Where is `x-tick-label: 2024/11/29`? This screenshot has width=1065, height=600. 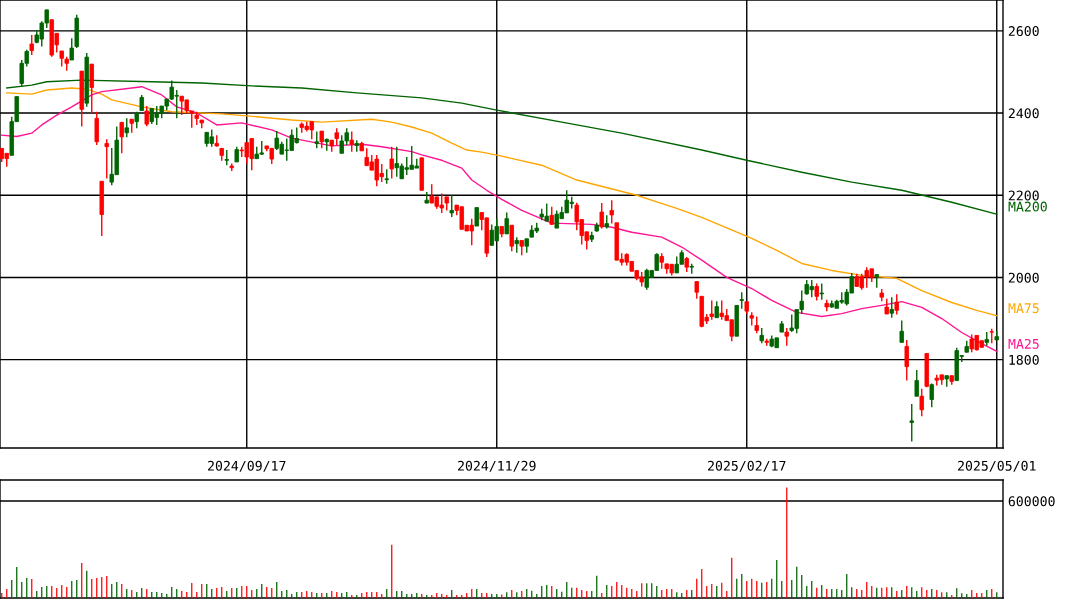
x-tick-label: 2024/11/29 is located at coordinates (497, 466).